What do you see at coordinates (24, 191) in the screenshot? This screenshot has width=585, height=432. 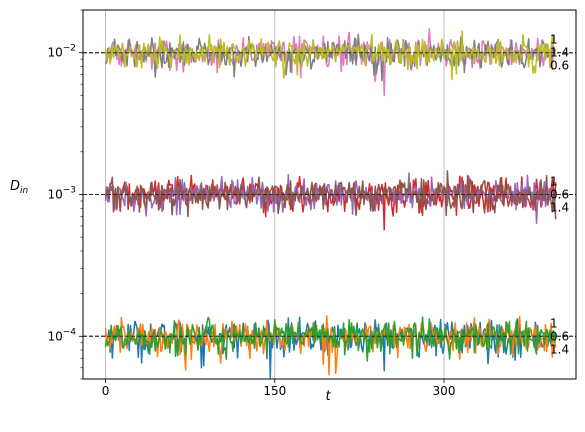 I see `y-axis-label-sub: in` at bounding box center [24, 191].